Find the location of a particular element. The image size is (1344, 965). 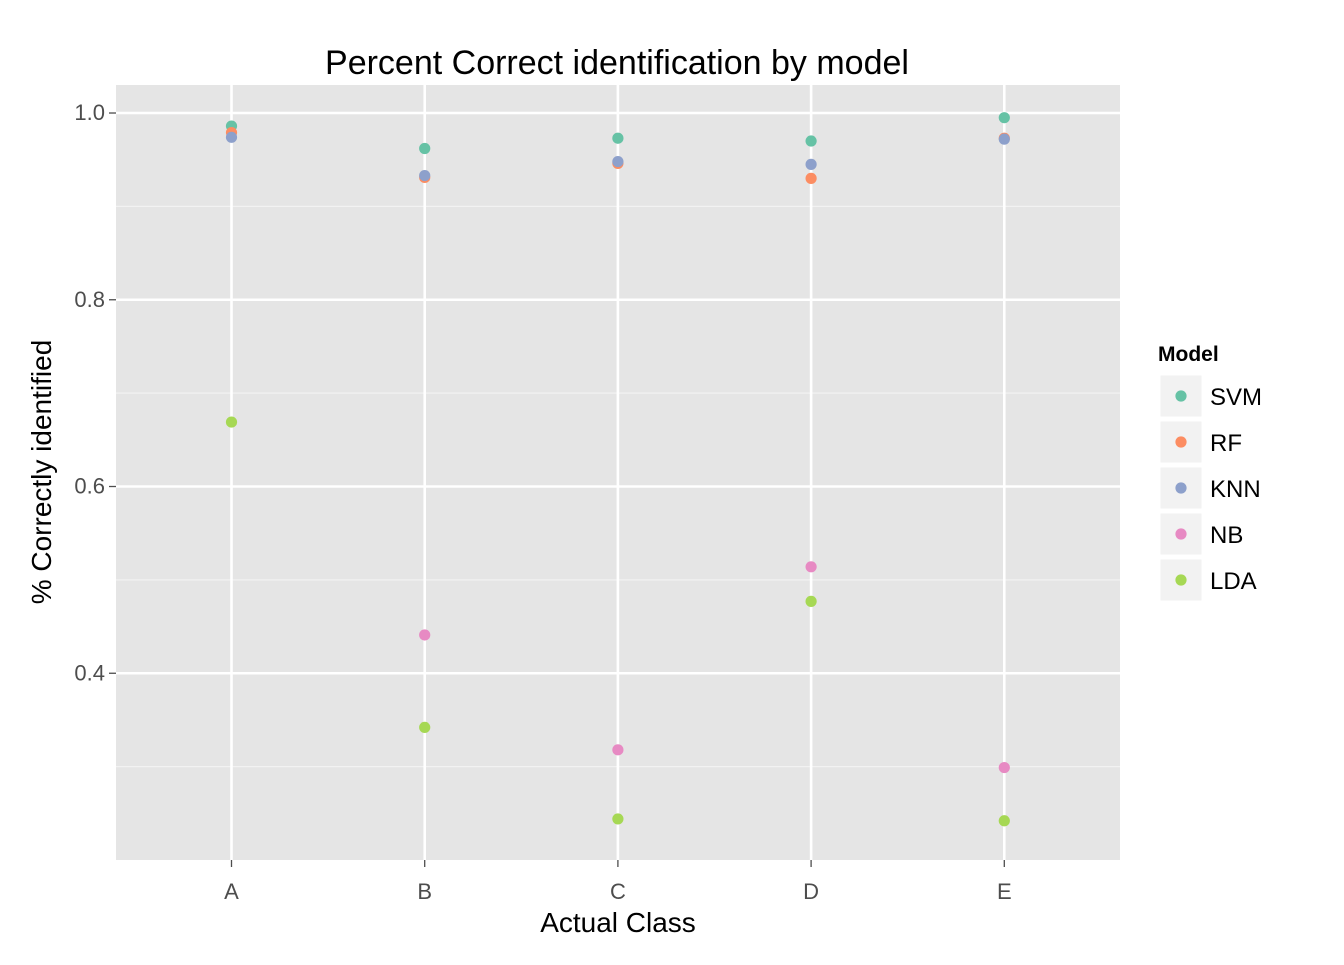

legend-item-label: KNN is located at coordinates (1235, 489).